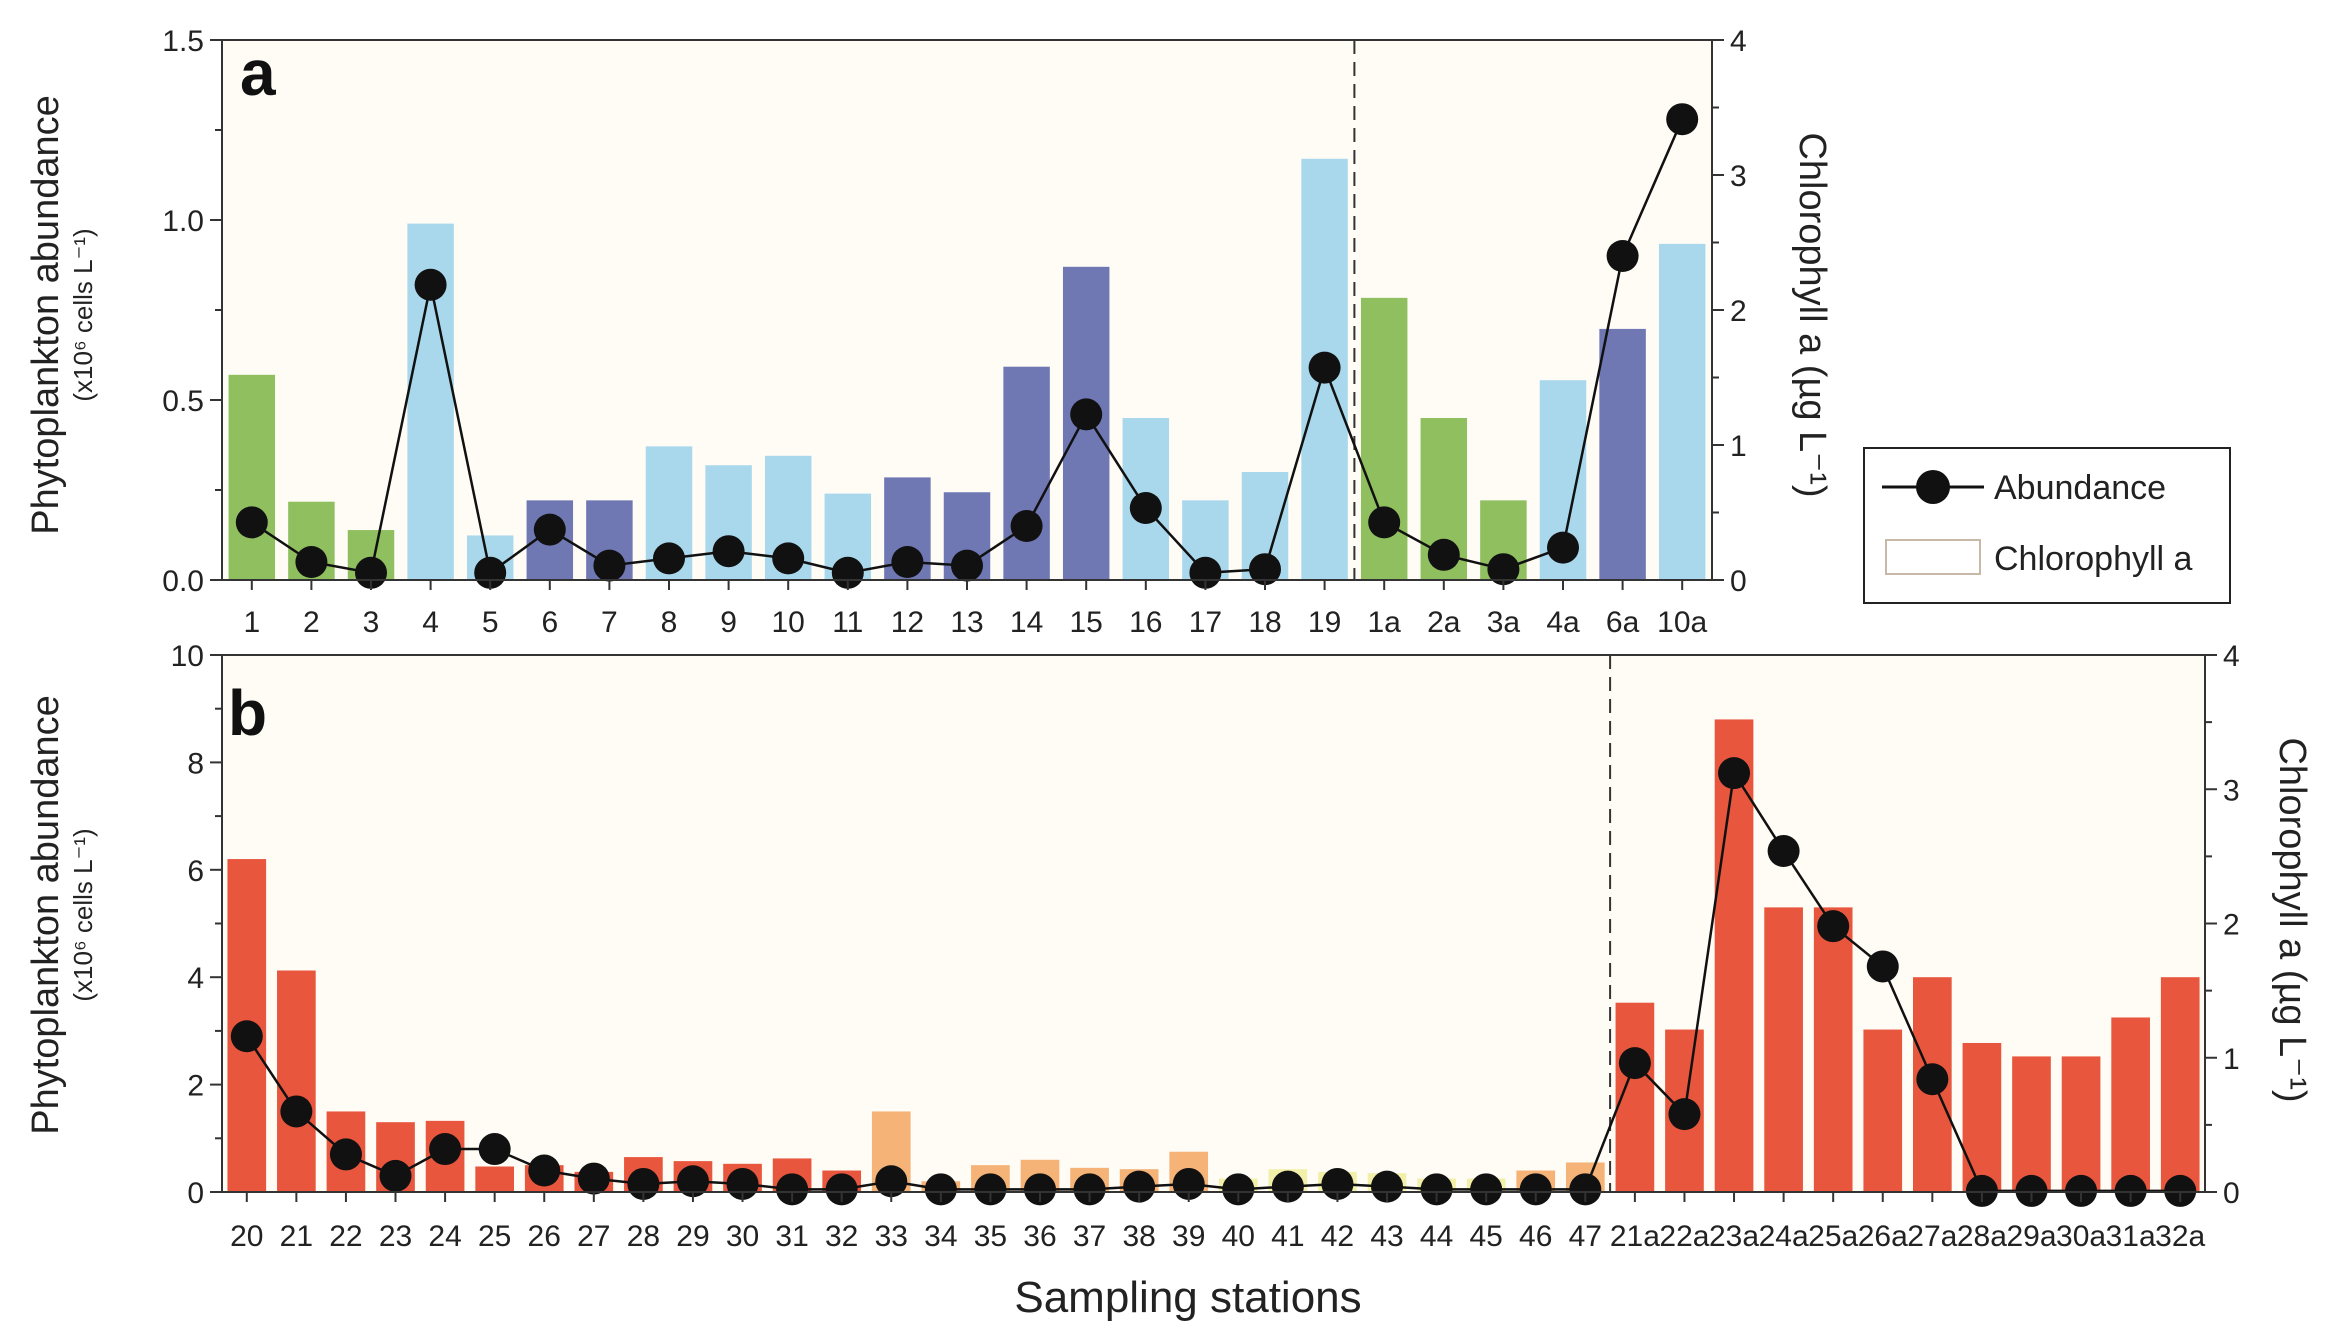  I want to click on legend-chlorophyll-label: Chlorophyll a, so click(2093, 559).